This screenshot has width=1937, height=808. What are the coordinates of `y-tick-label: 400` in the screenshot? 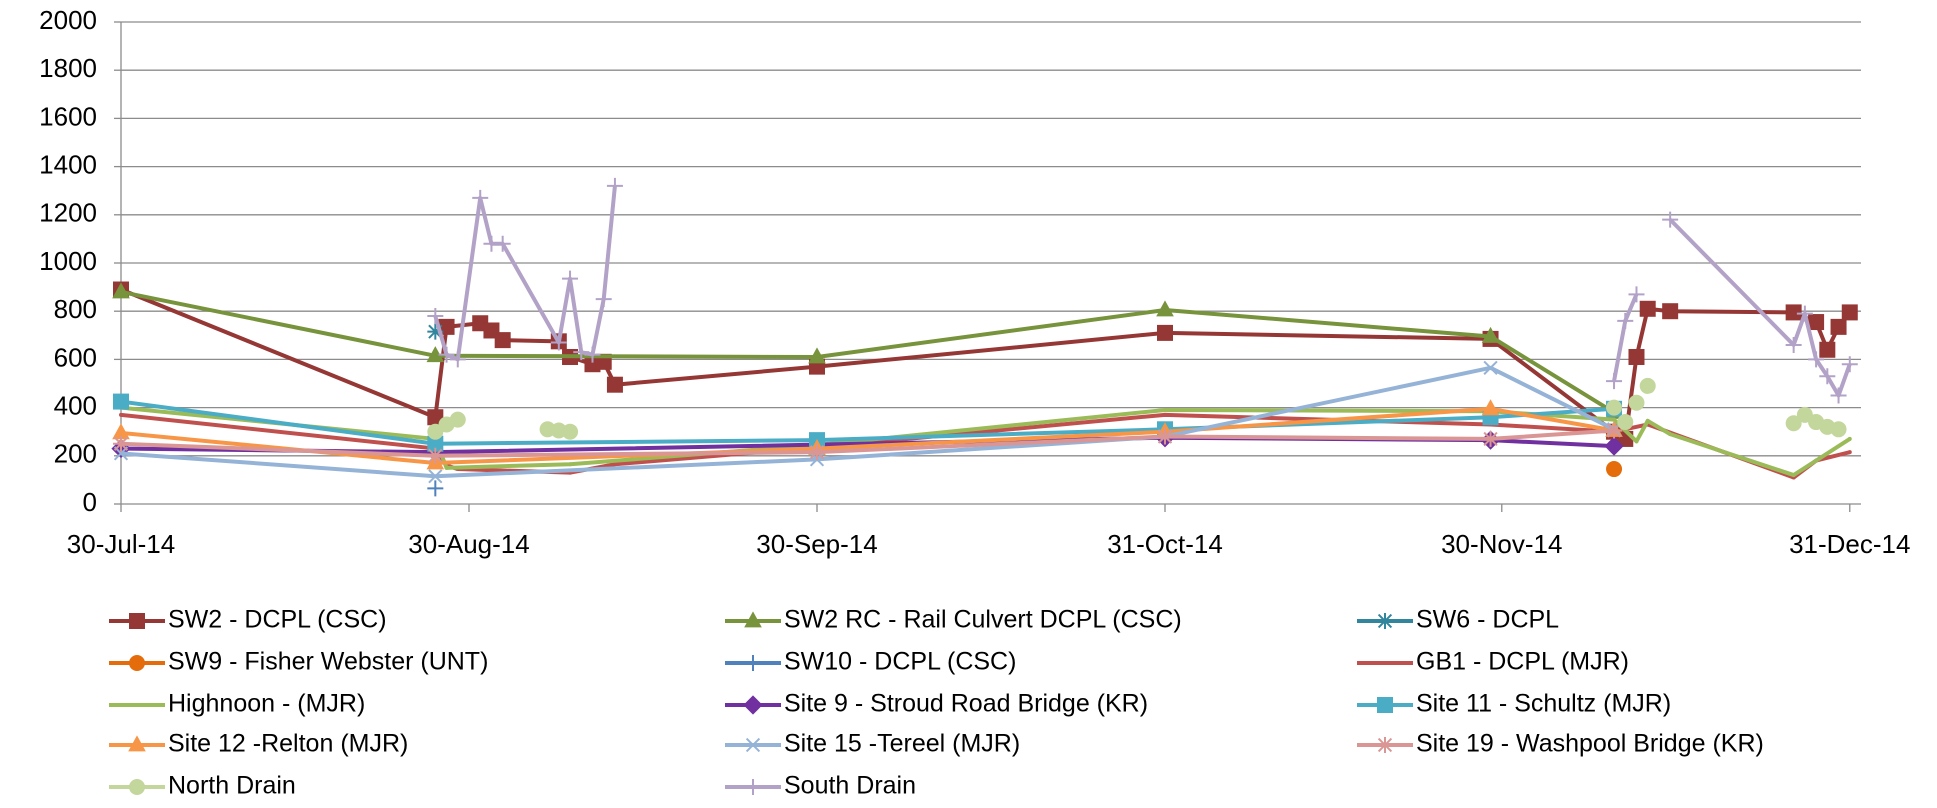 It's located at (75, 405).